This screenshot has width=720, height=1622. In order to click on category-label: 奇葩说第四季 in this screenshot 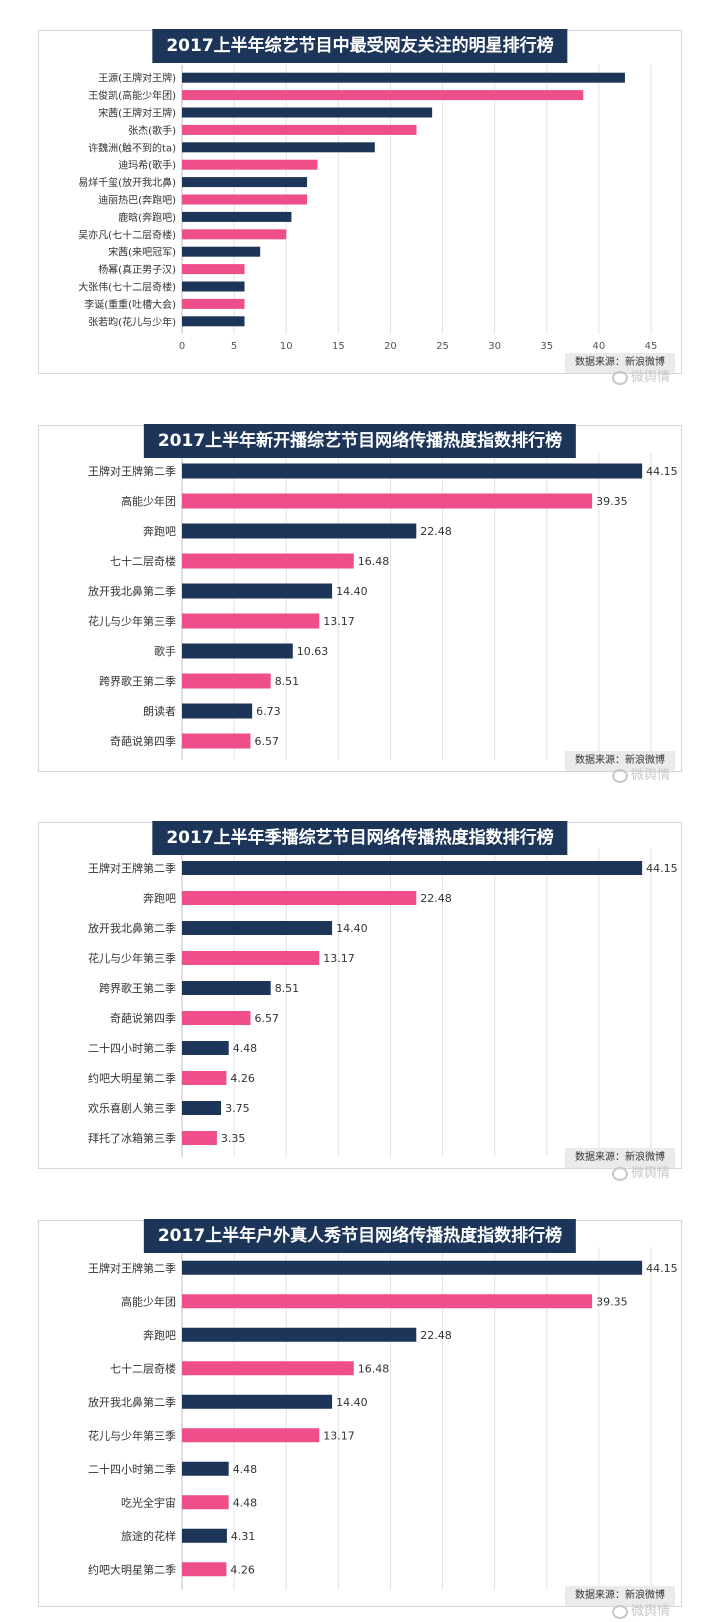, I will do `click(143, 1018)`.